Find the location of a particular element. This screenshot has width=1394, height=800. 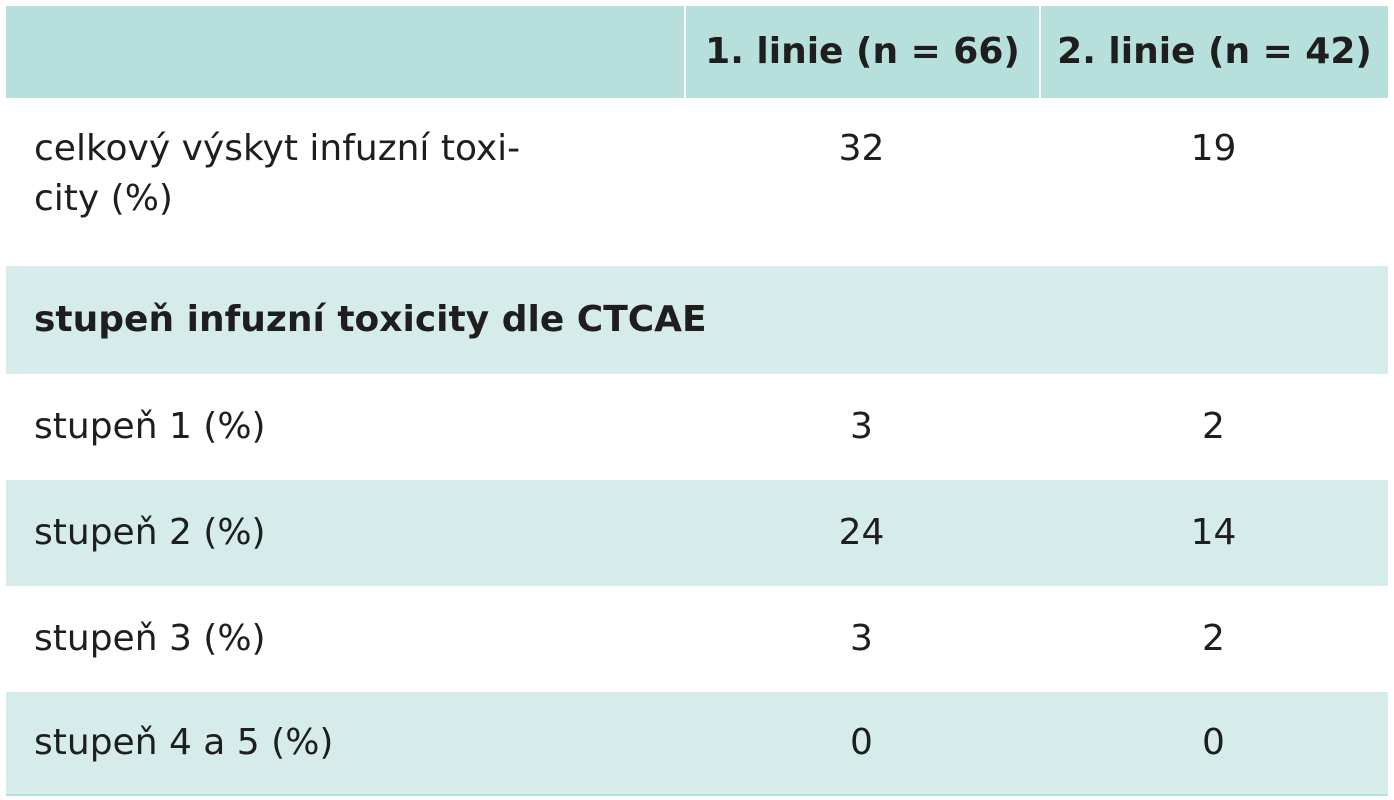

row-value-second-line: 19 is located at coordinates (1213, 148).